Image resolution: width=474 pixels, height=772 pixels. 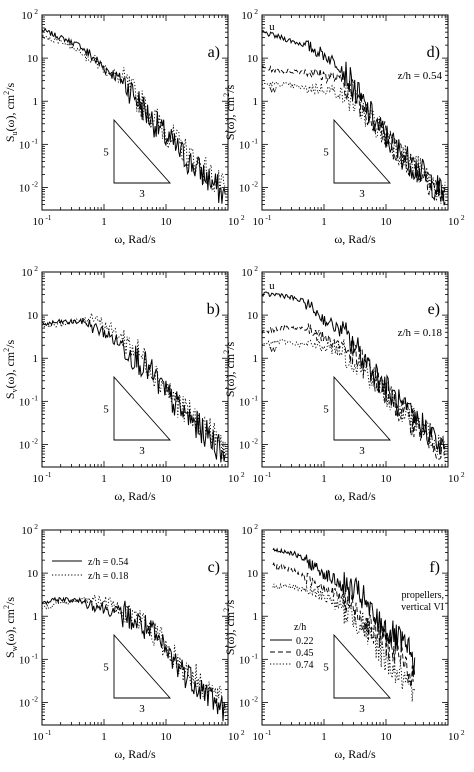 What do you see at coordinates (305, 665) in the screenshot?
I see `legend-label-3: 0.74` at bounding box center [305, 665].